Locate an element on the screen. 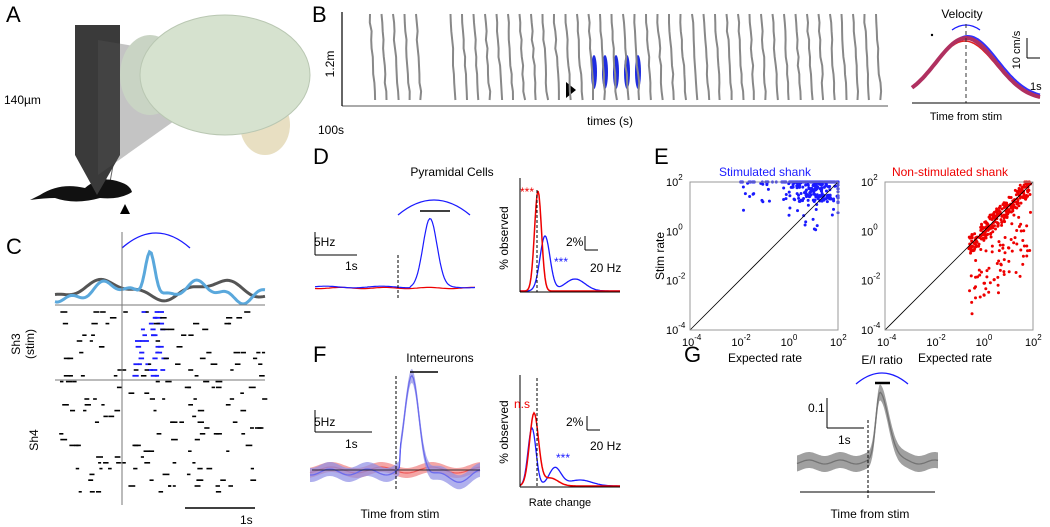  y-tick-label: 10⁻⁴ is located at coordinates (676, 329).